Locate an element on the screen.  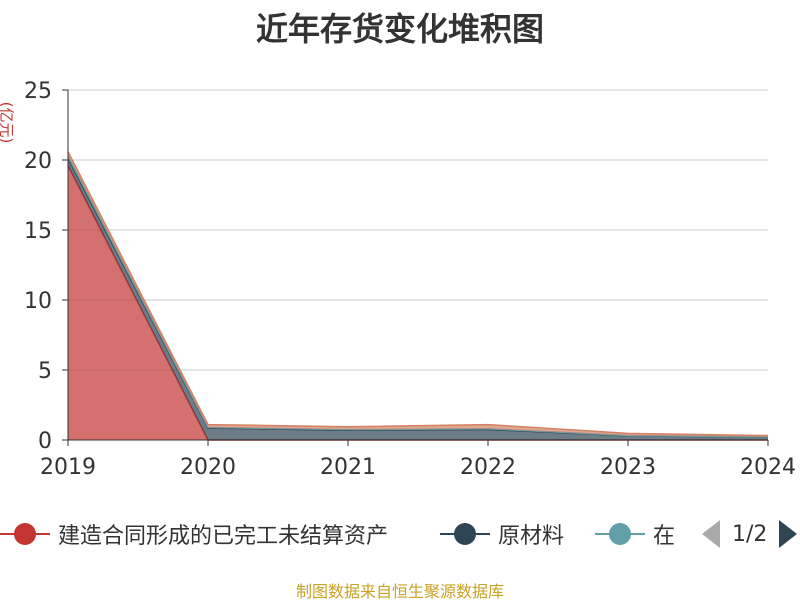
legend-label: 建造合同形成的已完工未结算资产 is located at coordinates (223, 536).